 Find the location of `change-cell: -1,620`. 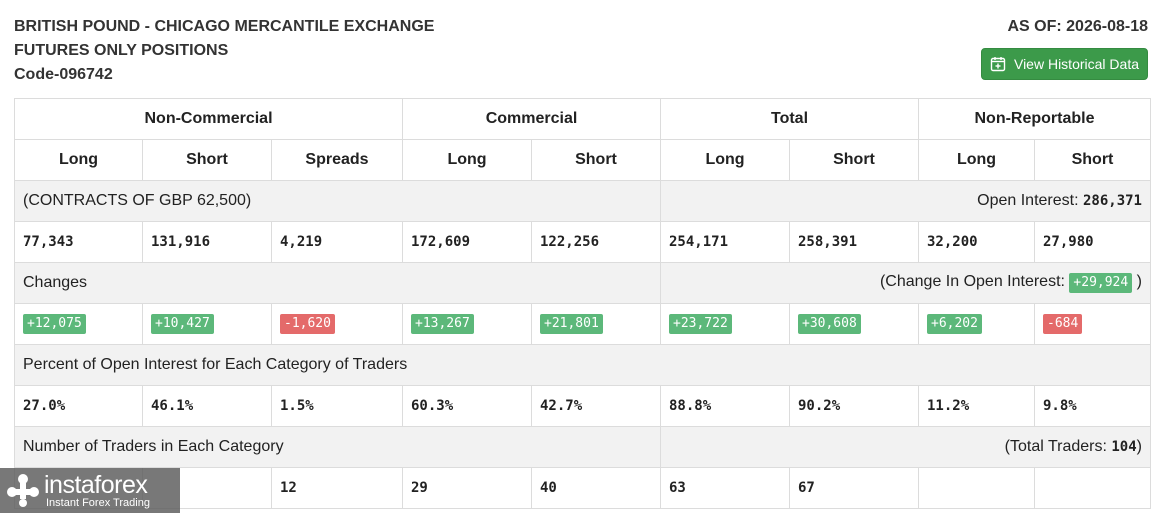

change-cell: -1,620 is located at coordinates (337, 324).